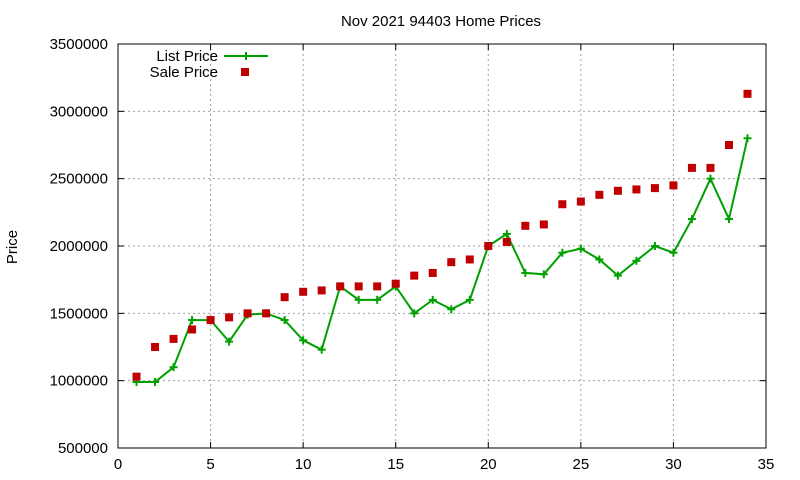 This screenshot has height=480, width=800. What do you see at coordinates (673, 464) in the screenshot?
I see `x-tick-label: 30` at bounding box center [673, 464].